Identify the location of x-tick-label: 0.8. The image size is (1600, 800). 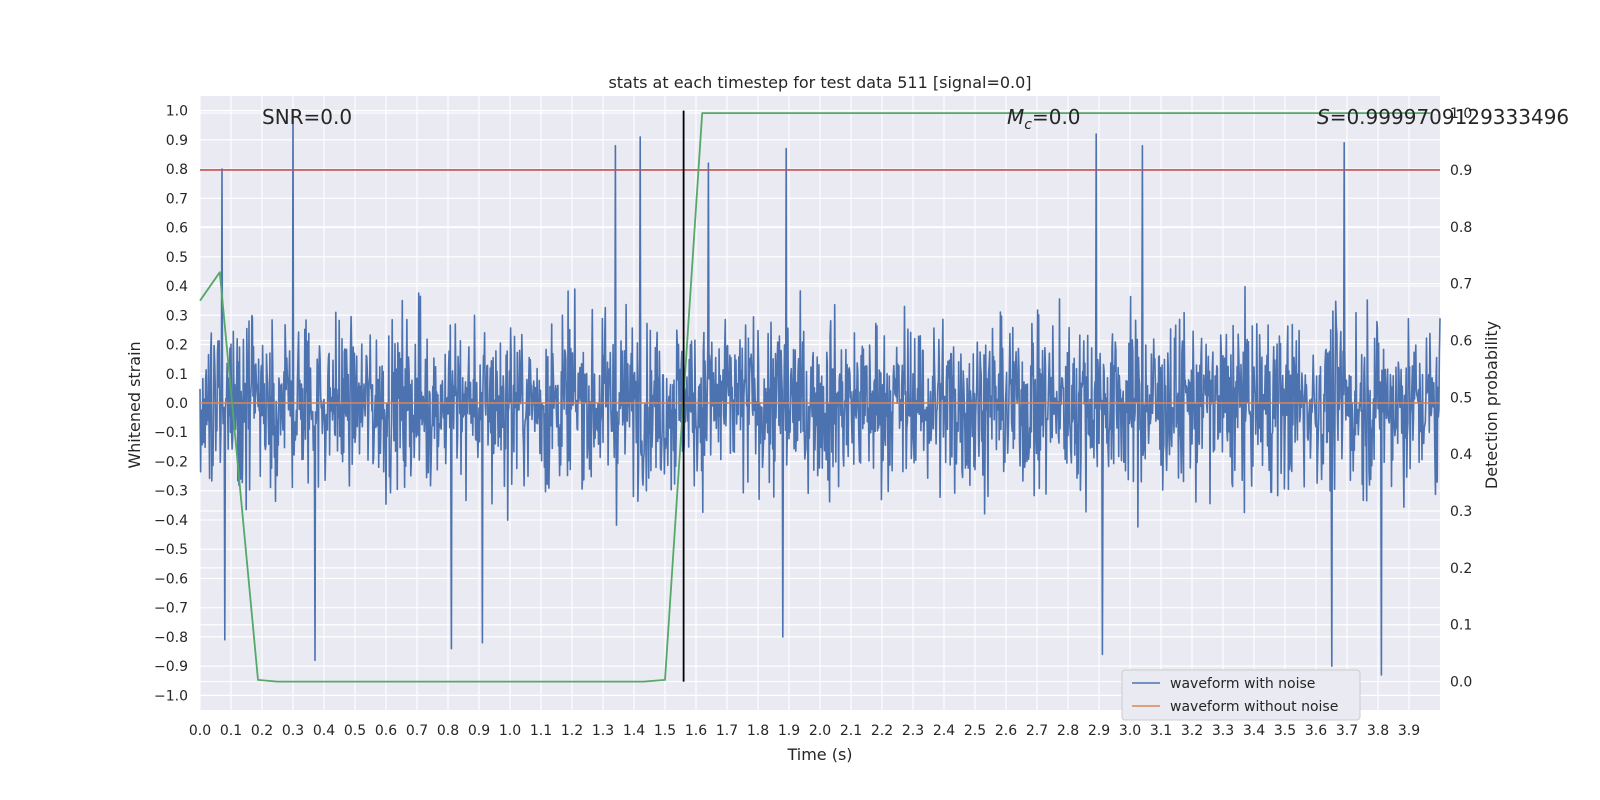
(448, 731).